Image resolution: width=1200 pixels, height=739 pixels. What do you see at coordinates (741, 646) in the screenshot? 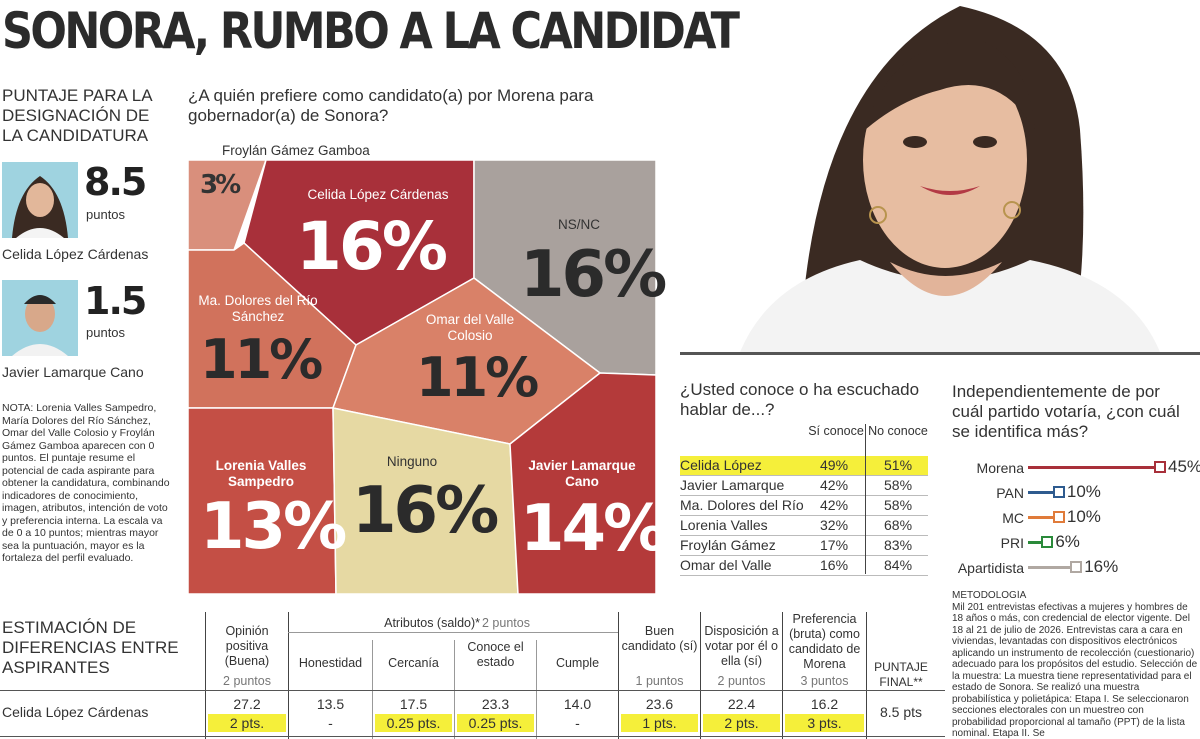
I see `col-disp: Disposición a votar por él o ella (sí)` at bounding box center [741, 646].